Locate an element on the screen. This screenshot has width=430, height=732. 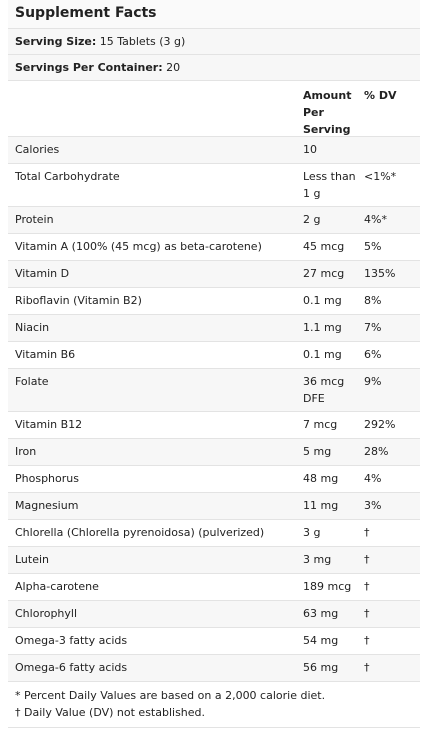
nutrient-amount: 48 mg is located at coordinates (321, 478).